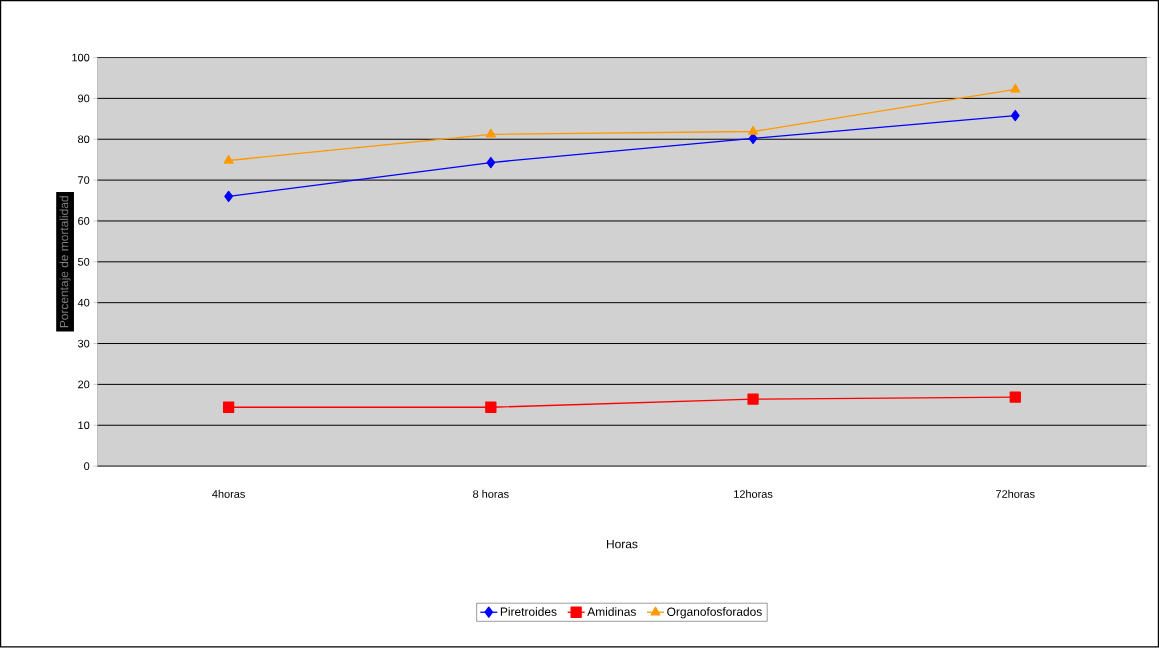 The width and height of the screenshot is (1159, 648). Describe the element at coordinates (528, 612) in the screenshot. I see `legend-label: Piretroides` at that location.